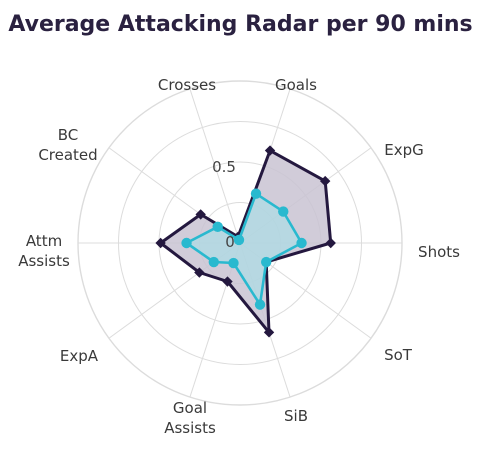 Image resolution: width=481 pixels, height=450 pixels. Describe the element at coordinates (398, 355) in the screenshot. I see `axis-label: SoT` at that location.